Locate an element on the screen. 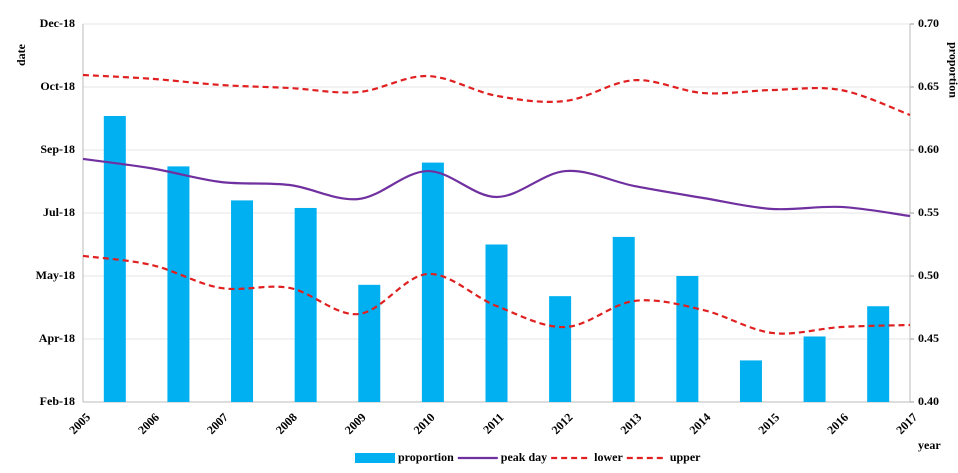 The width and height of the screenshot is (958, 473). legend-label: proportion is located at coordinates (426, 457).